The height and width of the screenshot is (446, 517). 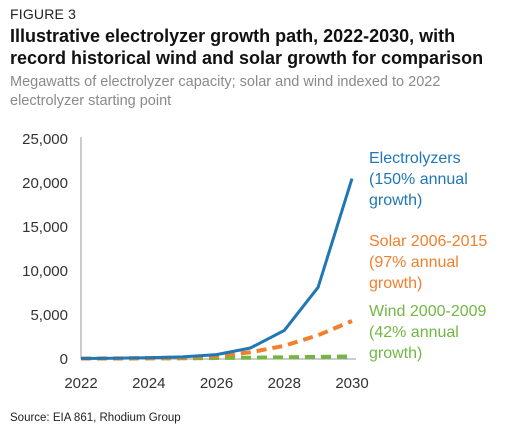 What do you see at coordinates (45, 183) in the screenshot?
I see `y-tick-label: 20,000` at bounding box center [45, 183].